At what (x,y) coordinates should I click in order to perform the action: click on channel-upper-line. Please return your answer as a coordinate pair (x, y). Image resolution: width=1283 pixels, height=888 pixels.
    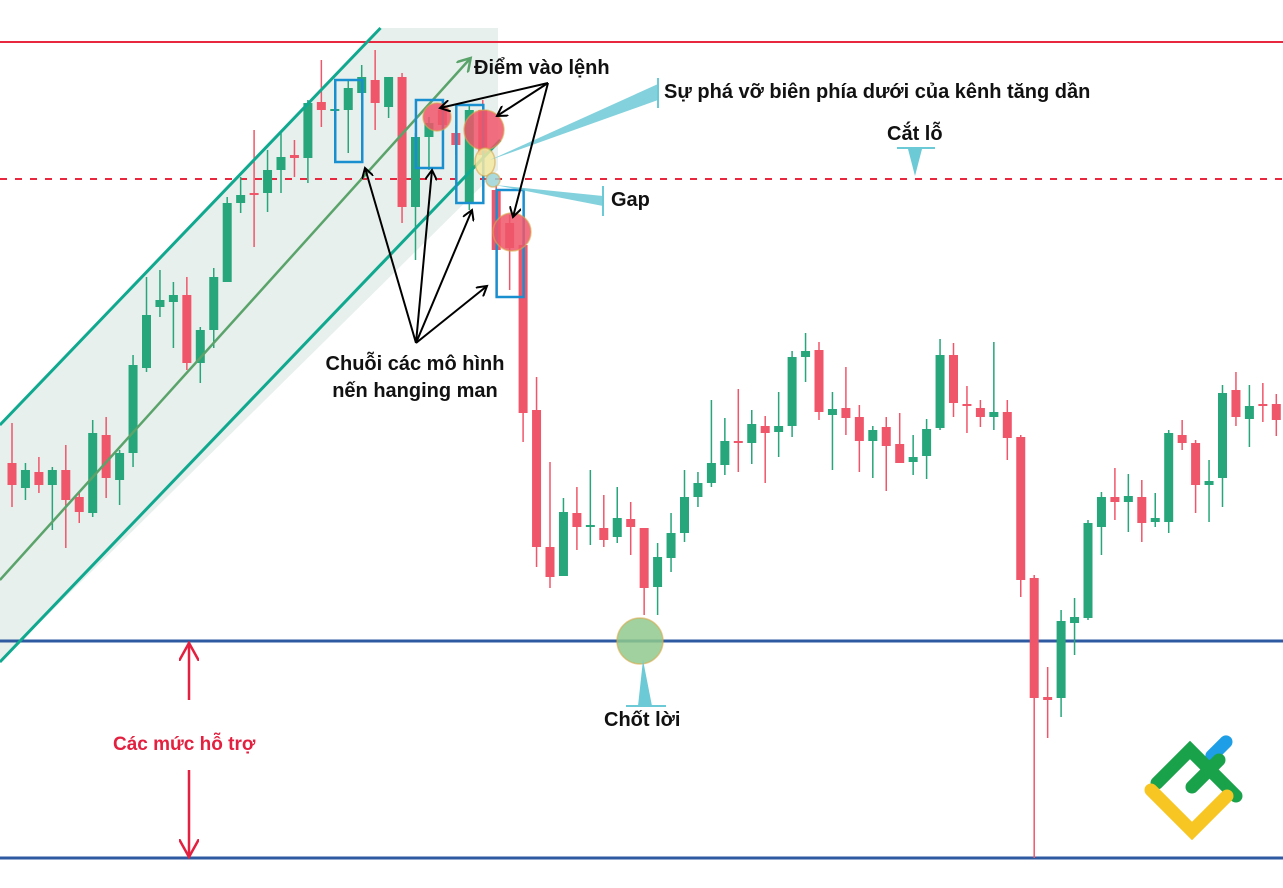
    Looking at the image, I should click on (191, 226).